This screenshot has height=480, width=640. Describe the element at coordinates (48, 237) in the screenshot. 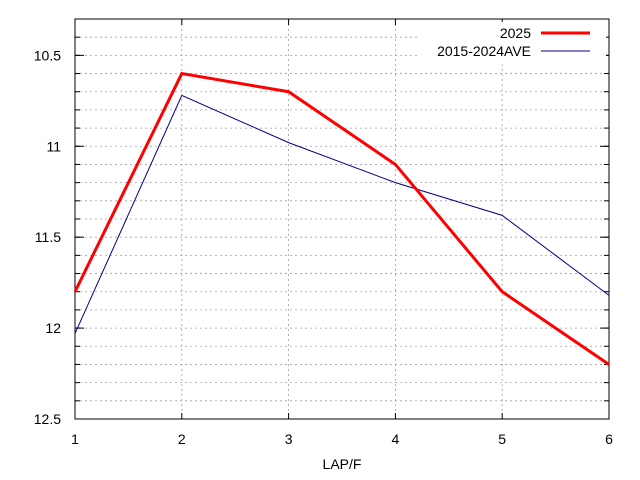

I see `y-tick-label: 11.5` at that location.